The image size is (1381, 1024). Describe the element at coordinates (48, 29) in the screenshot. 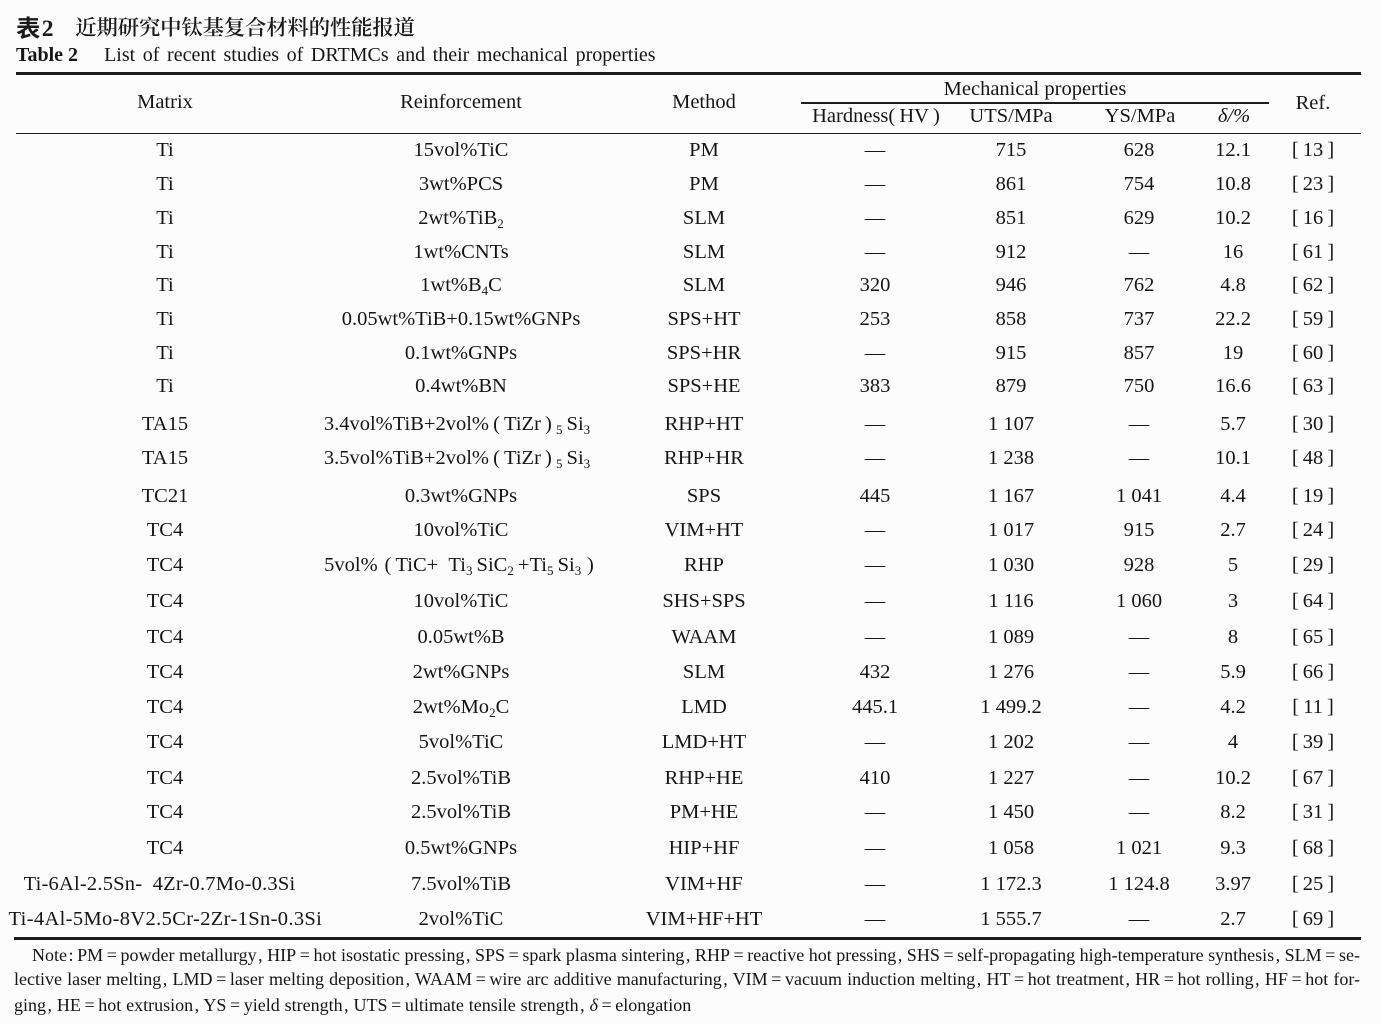

I see `svg-text: 2` at that location.